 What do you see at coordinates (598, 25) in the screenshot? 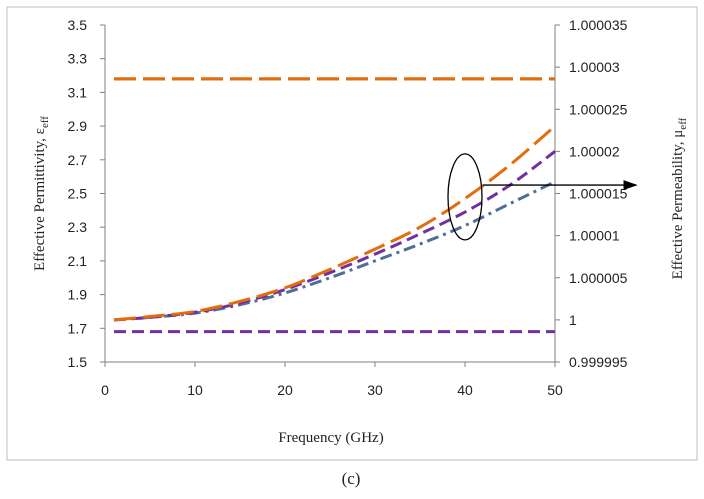
I see `y-right-tick-label: 1.000035` at bounding box center [598, 25].